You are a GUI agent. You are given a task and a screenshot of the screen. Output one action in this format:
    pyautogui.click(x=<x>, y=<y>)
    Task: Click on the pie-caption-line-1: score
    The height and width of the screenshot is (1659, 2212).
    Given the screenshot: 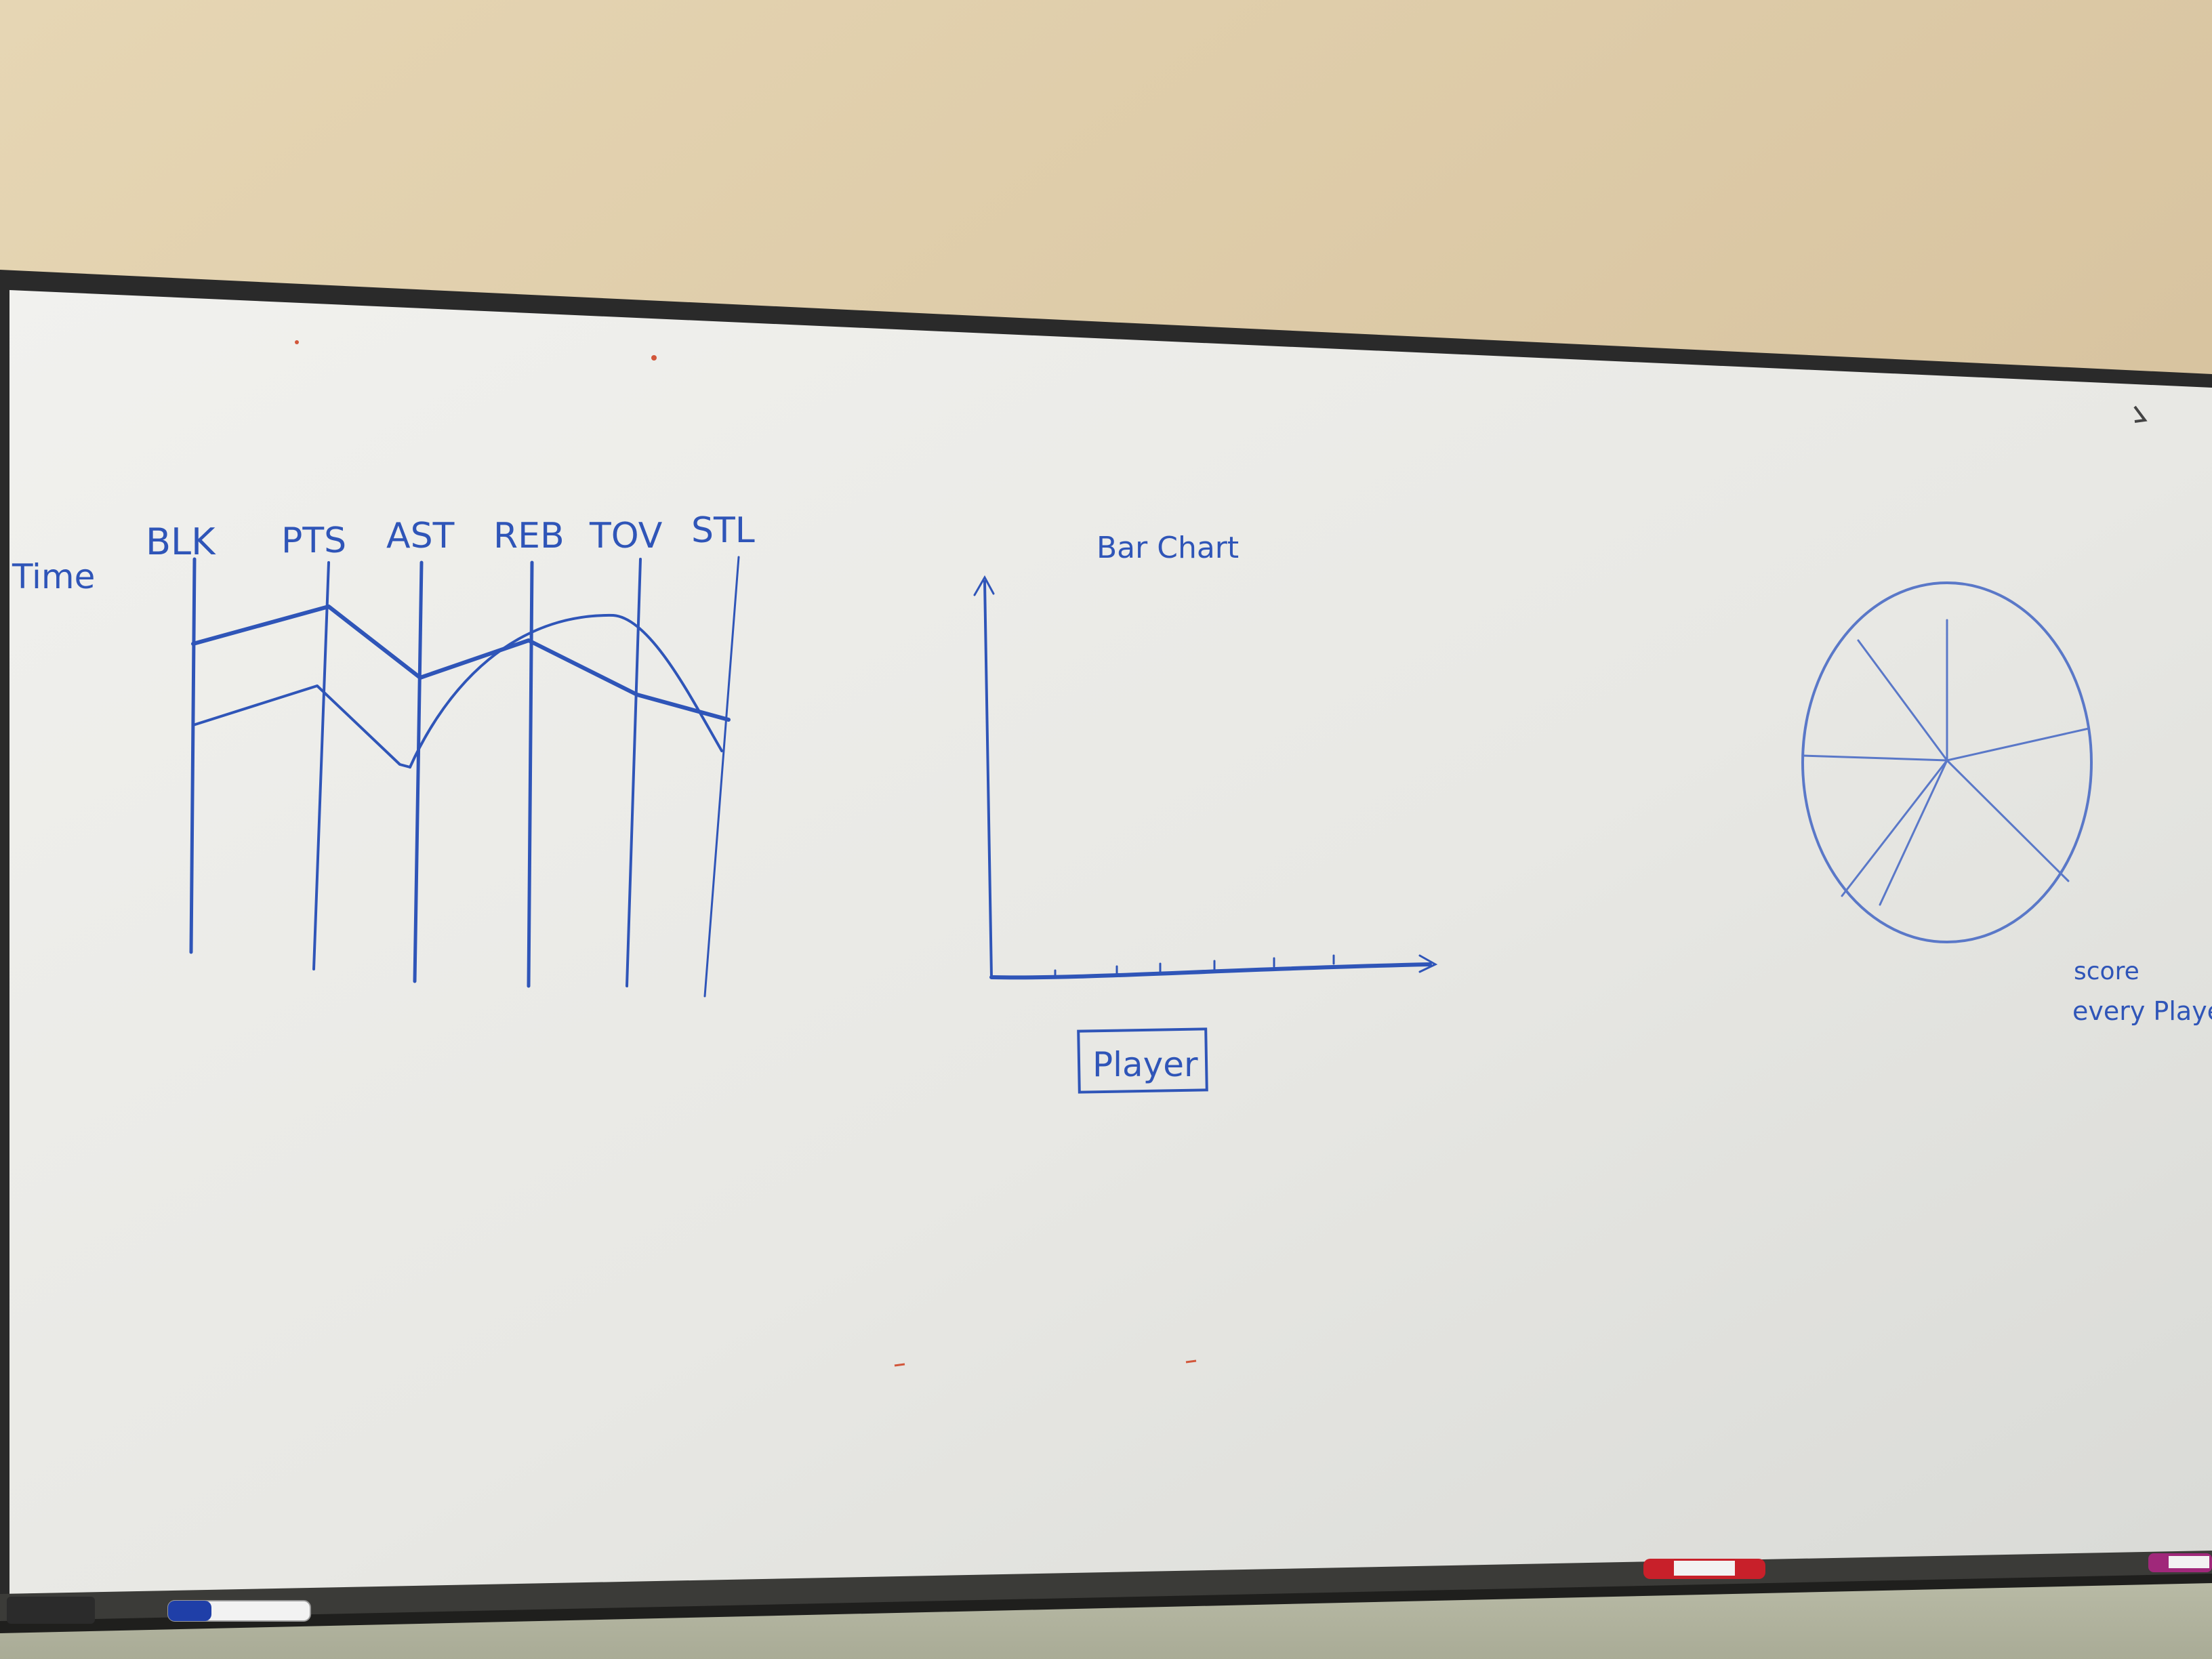 What is the action you would take?
    pyautogui.click(x=2106, y=971)
    